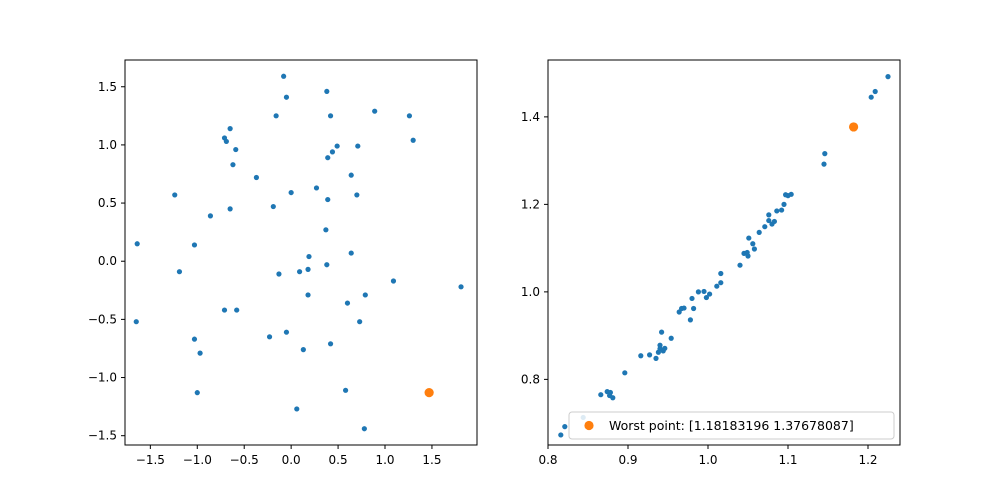 The width and height of the screenshot is (1000, 500). What do you see at coordinates (787, 460) in the screenshot?
I see `x-tick-label: 1.1` at bounding box center [787, 460].